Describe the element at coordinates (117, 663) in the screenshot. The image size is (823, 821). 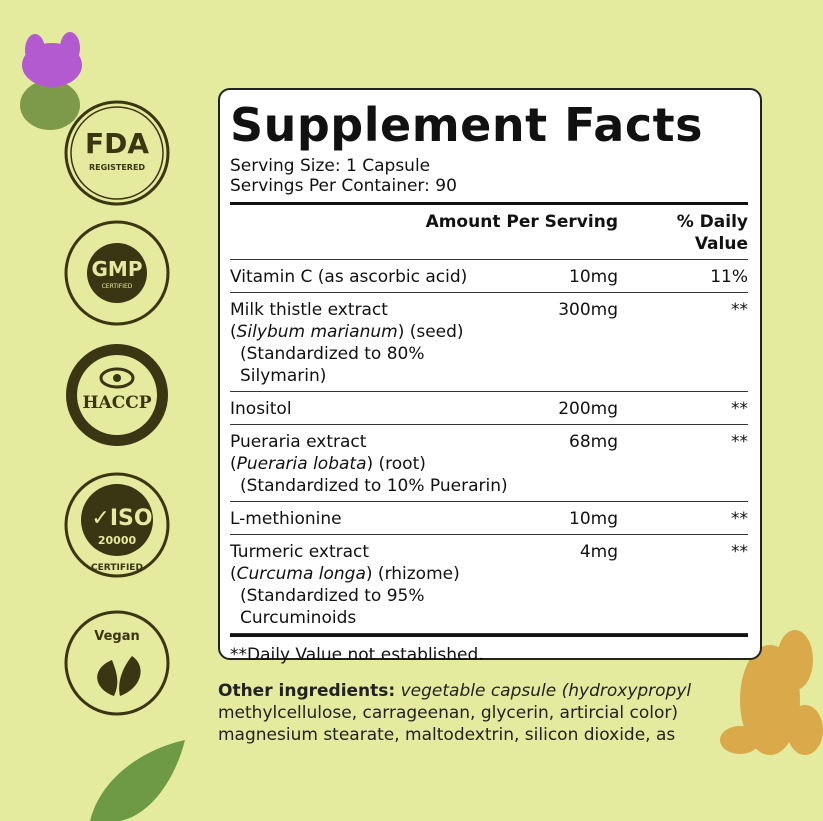
I see `vegan-badge: Vegan` at that location.